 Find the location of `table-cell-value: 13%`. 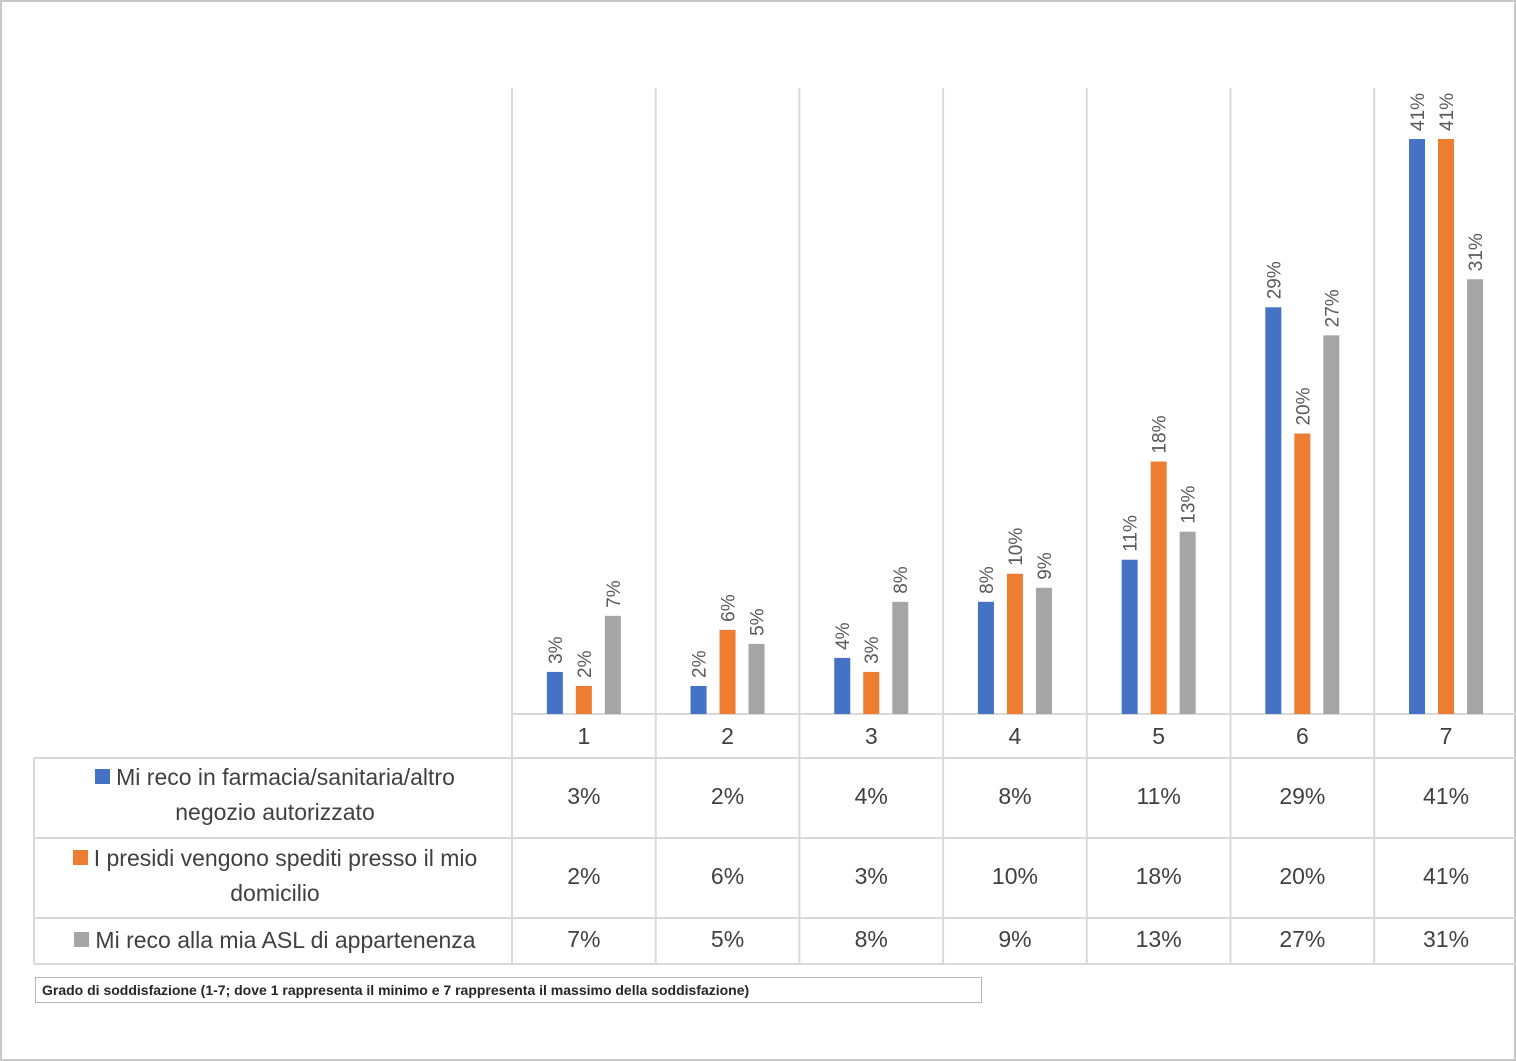

table-cell-value: 13% is located at coordinates (1159, 939).